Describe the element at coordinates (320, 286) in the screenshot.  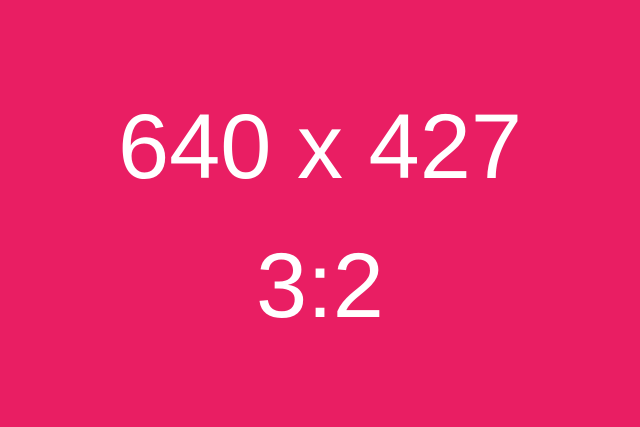
I see `aspect-ratio-label: 3:2` at that location.